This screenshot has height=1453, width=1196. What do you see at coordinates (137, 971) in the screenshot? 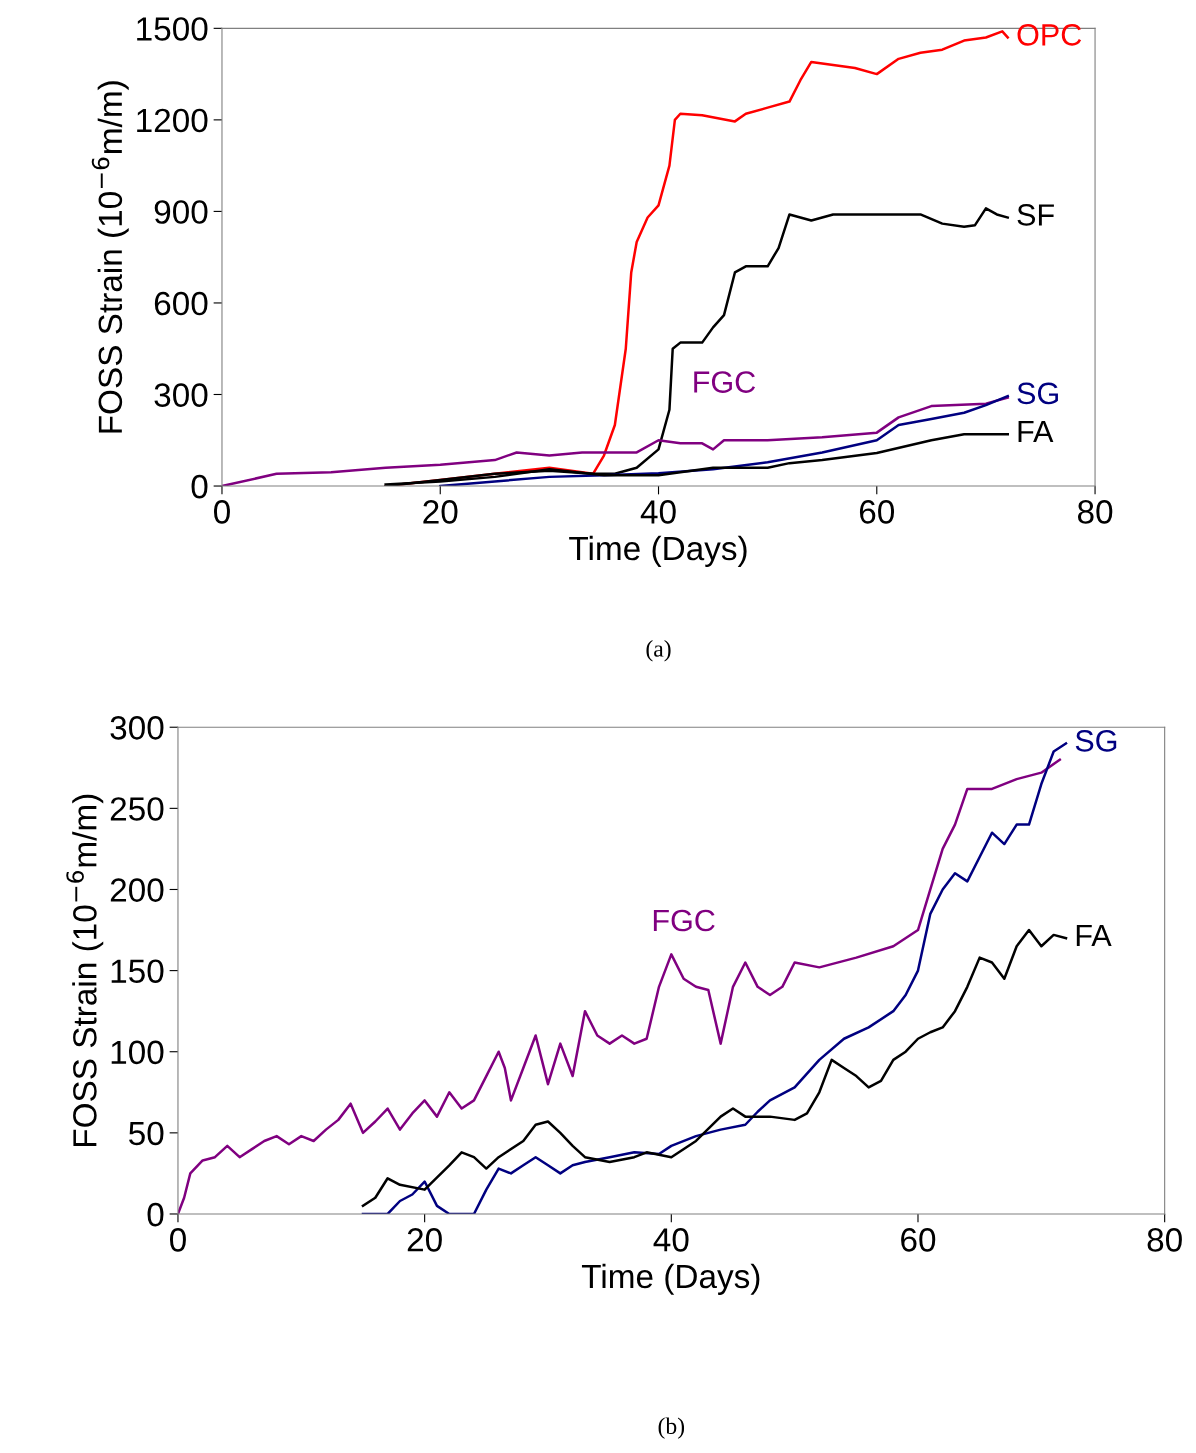
I see `y-tick-label: 150` at bounding box center [137, 971].